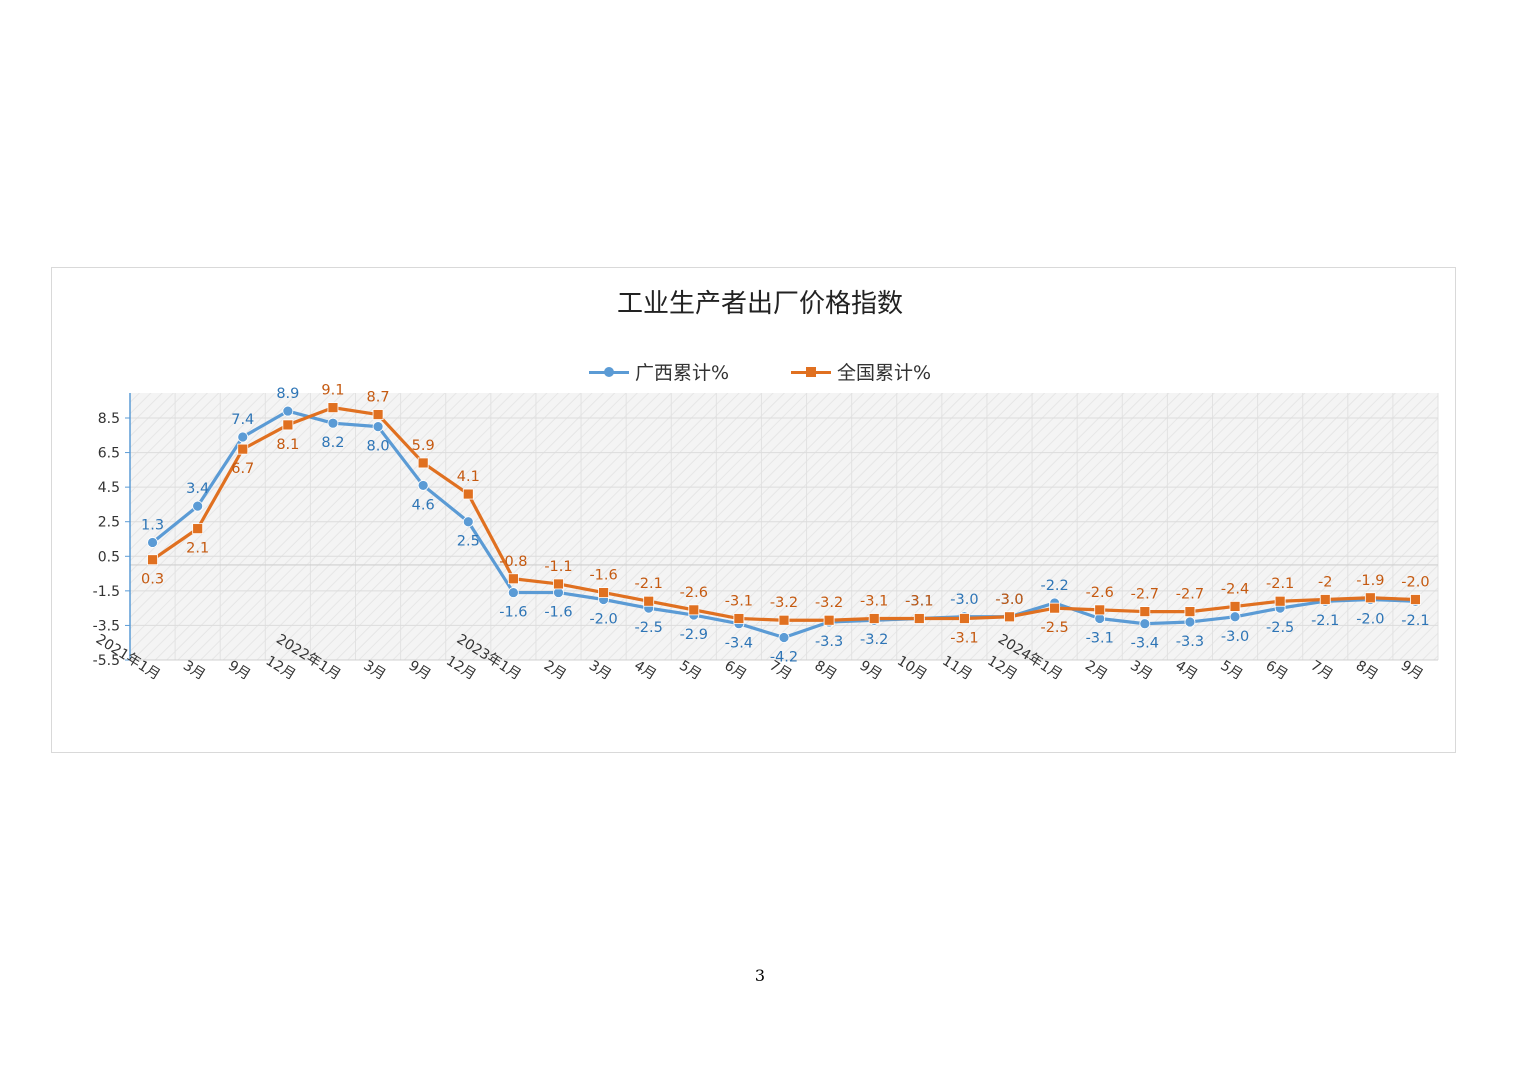 The height and width of the screenshot is (1074, 1520). I want to click on guangxi-data-label: 7.4, so click(242, 420).